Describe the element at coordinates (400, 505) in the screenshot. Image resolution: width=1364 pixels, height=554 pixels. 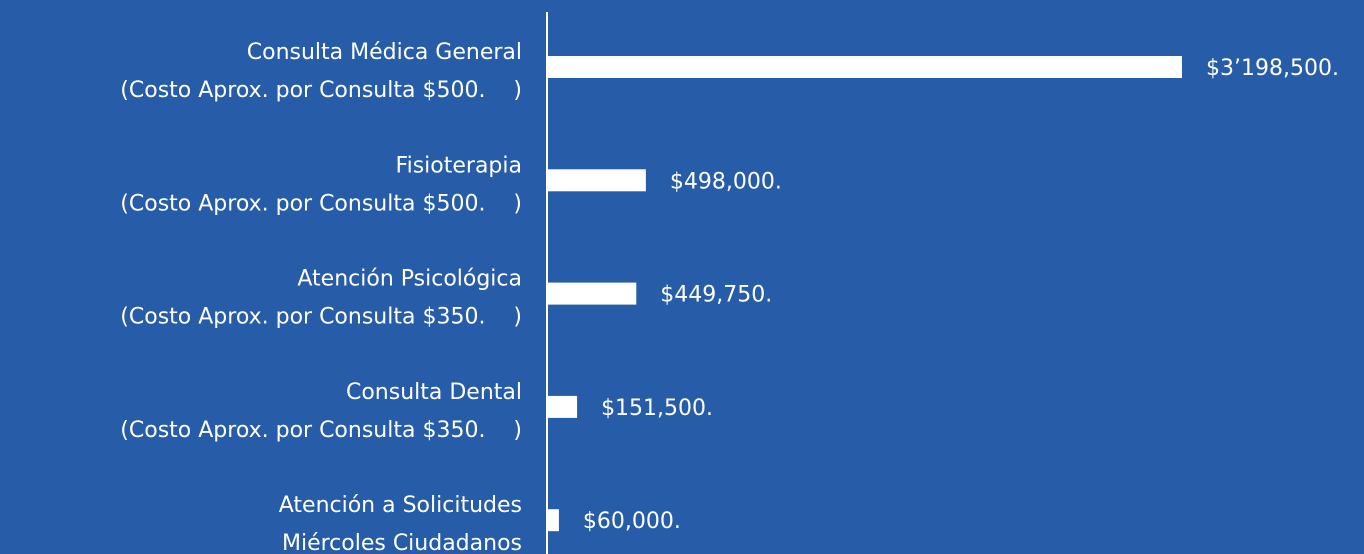
I see `category-label: Atención a Solicitudes` at that location.